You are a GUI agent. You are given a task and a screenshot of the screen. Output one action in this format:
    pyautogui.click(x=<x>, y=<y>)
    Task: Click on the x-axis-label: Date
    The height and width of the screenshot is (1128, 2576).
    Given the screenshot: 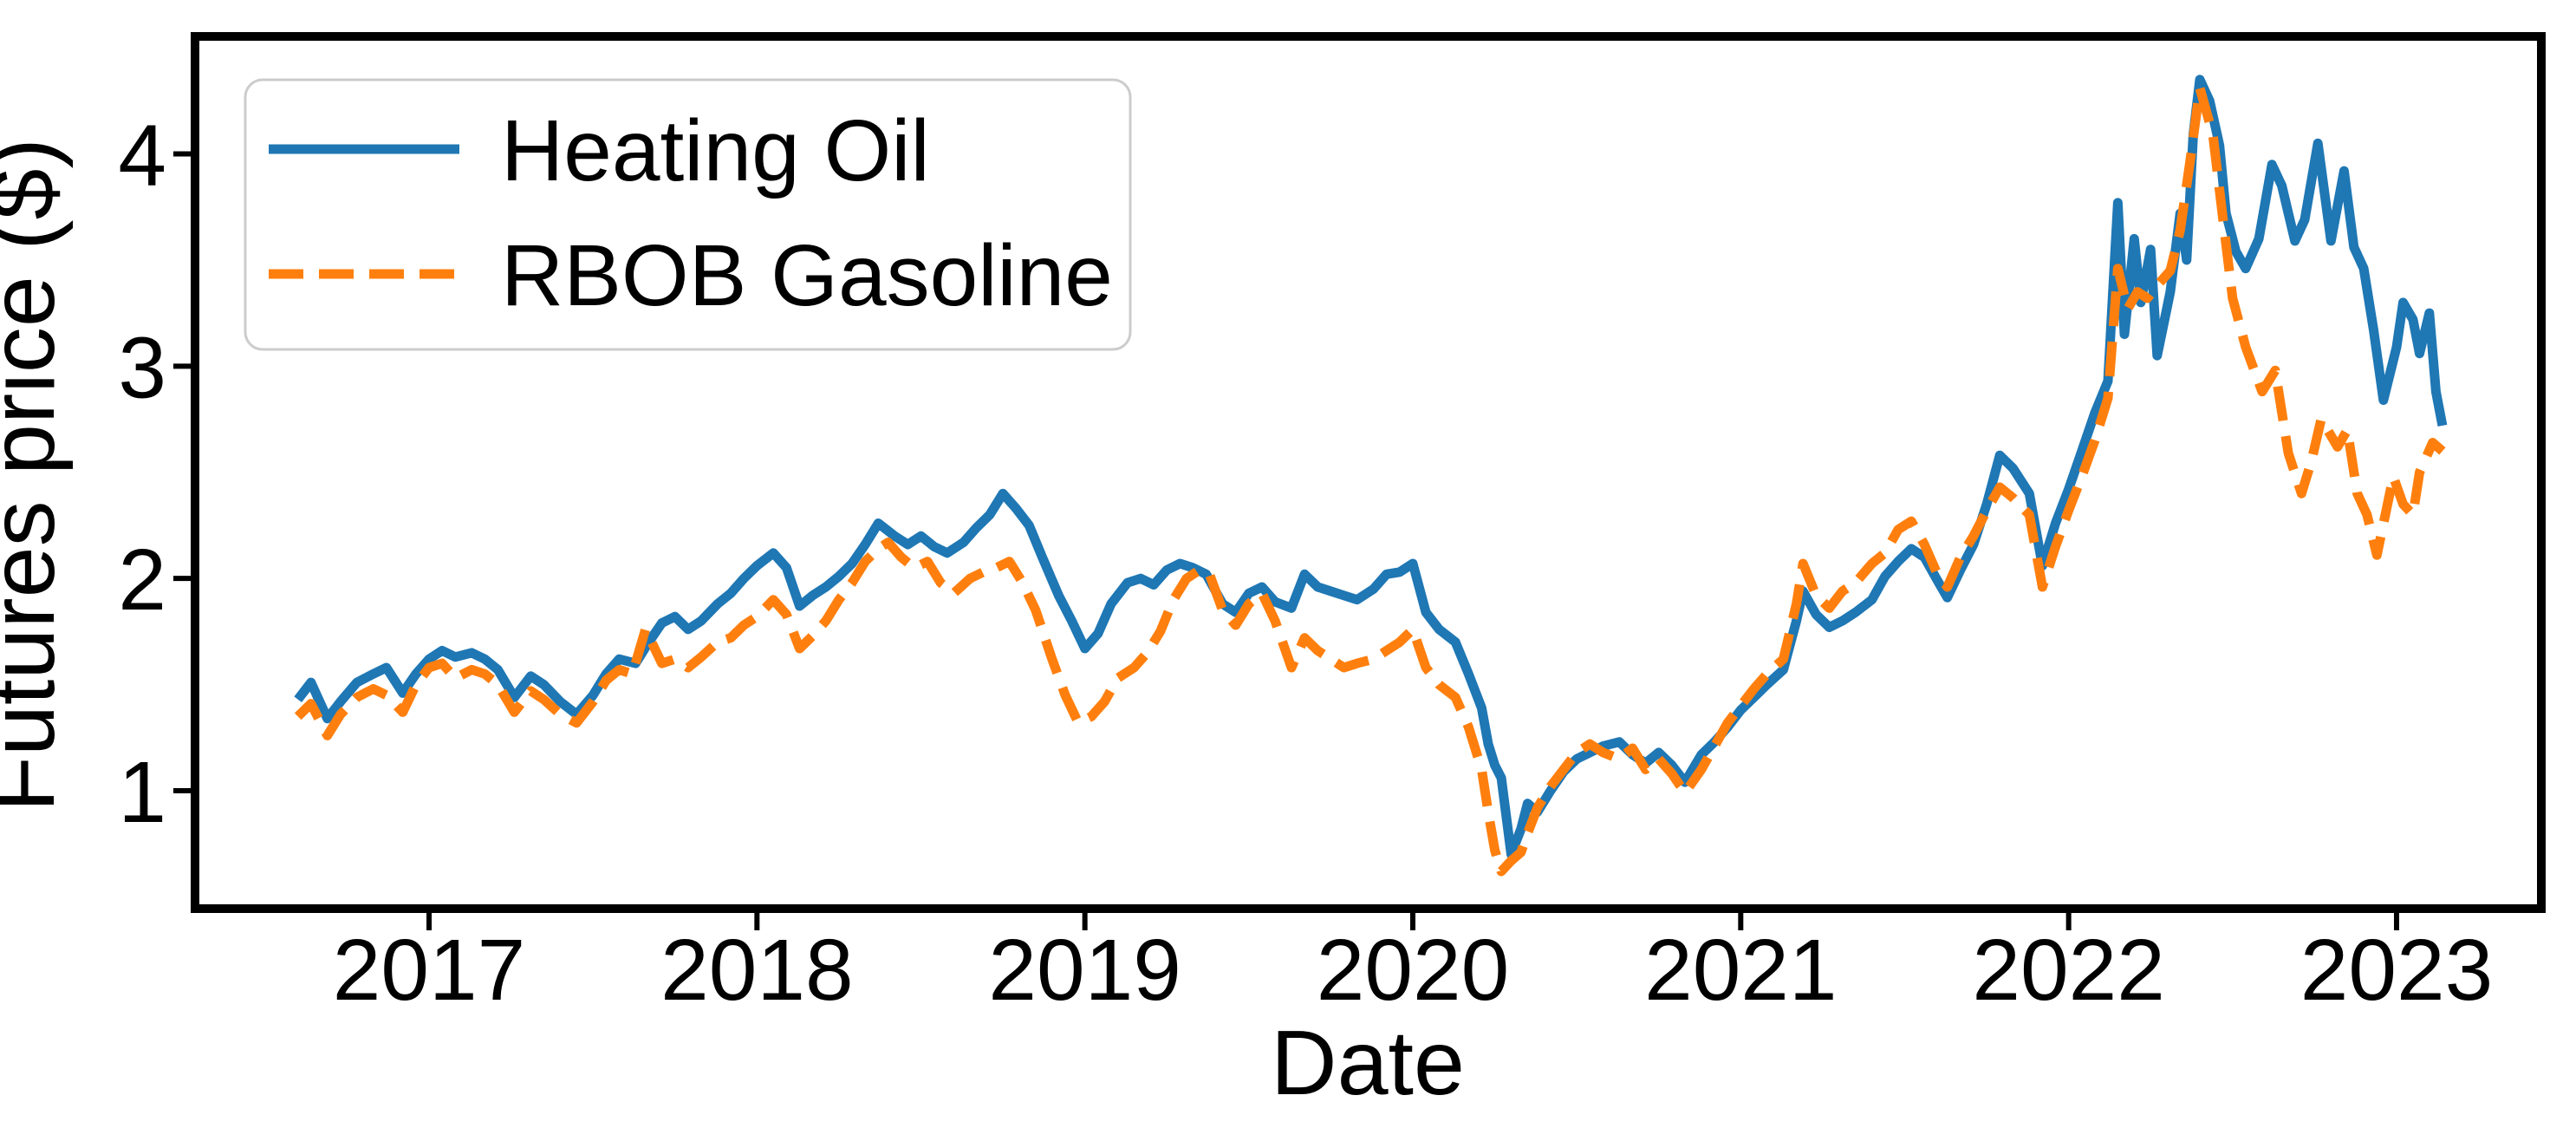 What is the action you would take?
    pyautogui.click(x=1368, y=1063)
    